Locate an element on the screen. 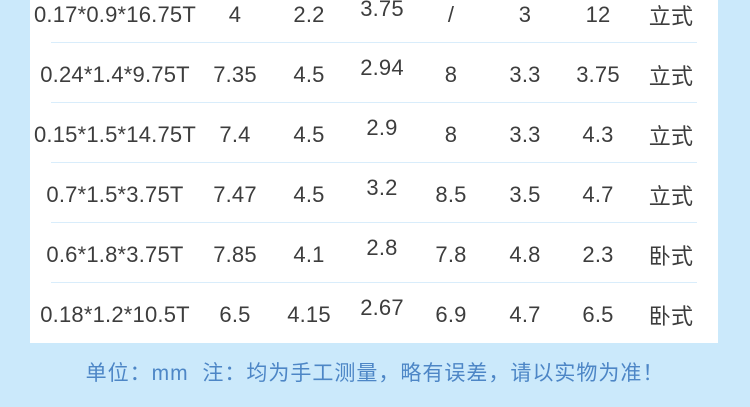 The image size is (750, 407). spec-value: 12 is located at coordinates (598, 14).